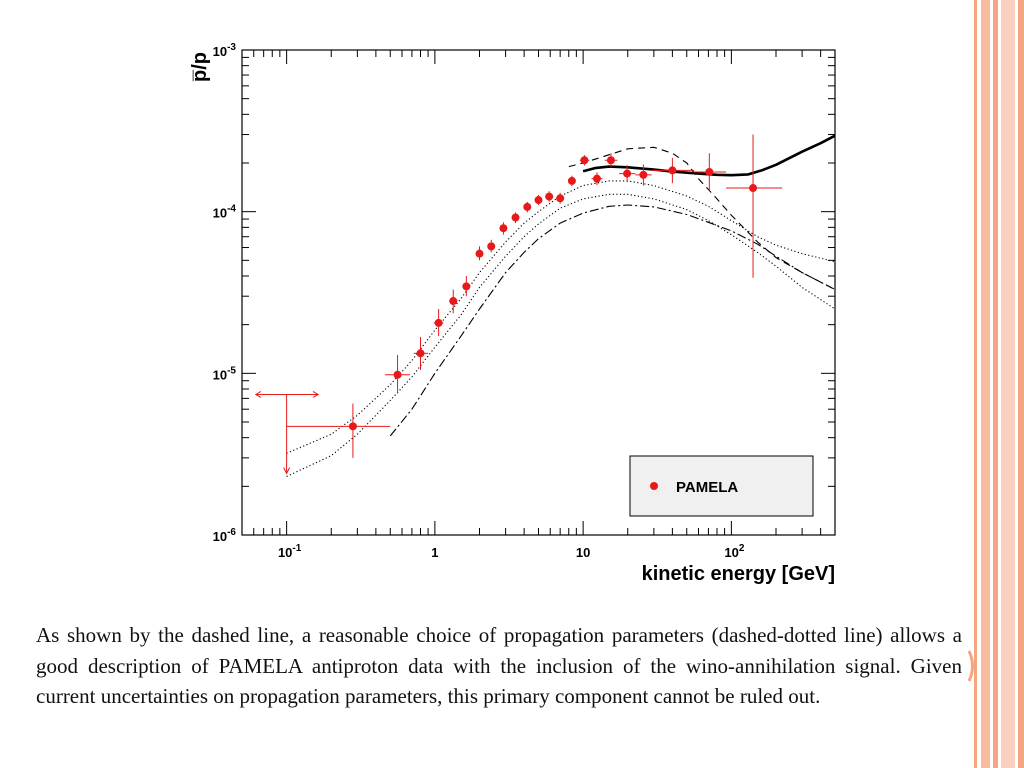  Describe the element at coordinates (225, 373) in the screenshot. I see `y-tick-label: 10⁻⁵` at that location.